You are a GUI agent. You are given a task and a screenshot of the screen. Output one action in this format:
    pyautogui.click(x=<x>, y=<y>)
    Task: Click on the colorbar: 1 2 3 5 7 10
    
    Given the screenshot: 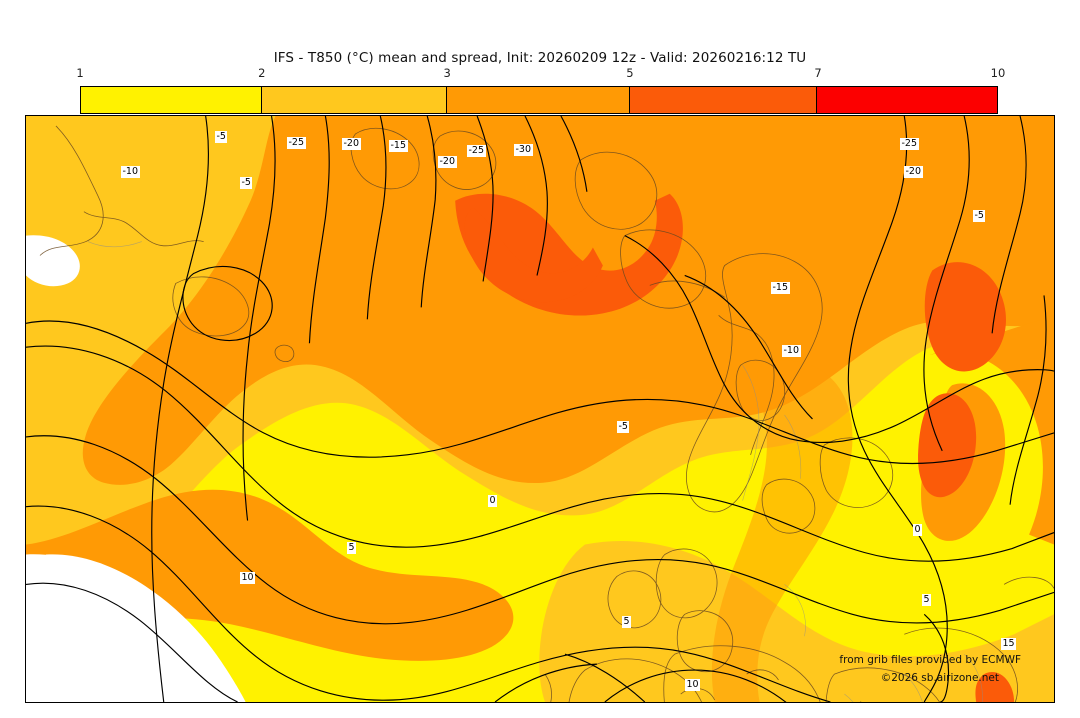 What is the action you would take?
    pyautogui.click(x=540, y=90)
    